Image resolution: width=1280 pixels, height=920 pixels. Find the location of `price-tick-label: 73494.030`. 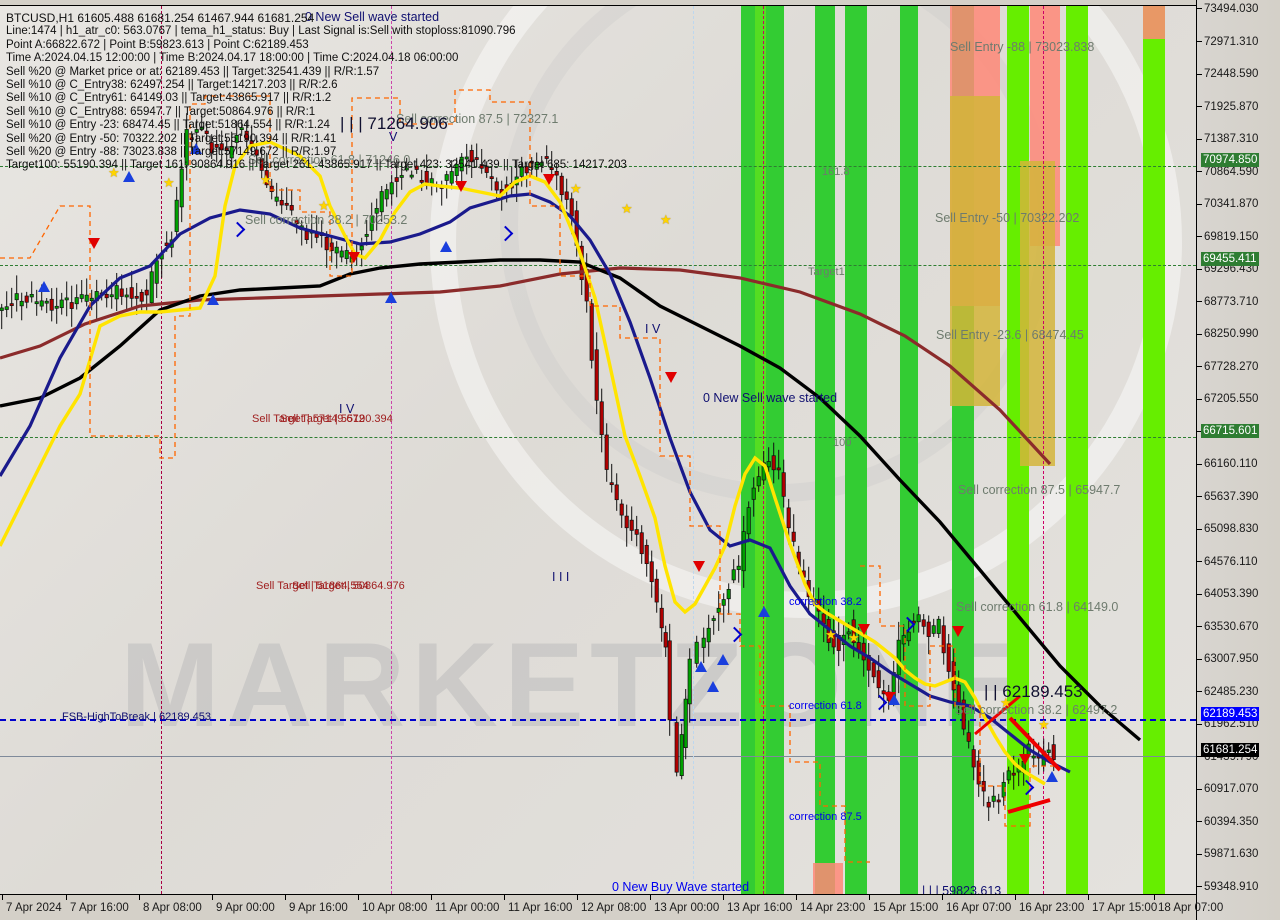

price-tick-label: 73494.030 is located at coordinates (1231, 9).